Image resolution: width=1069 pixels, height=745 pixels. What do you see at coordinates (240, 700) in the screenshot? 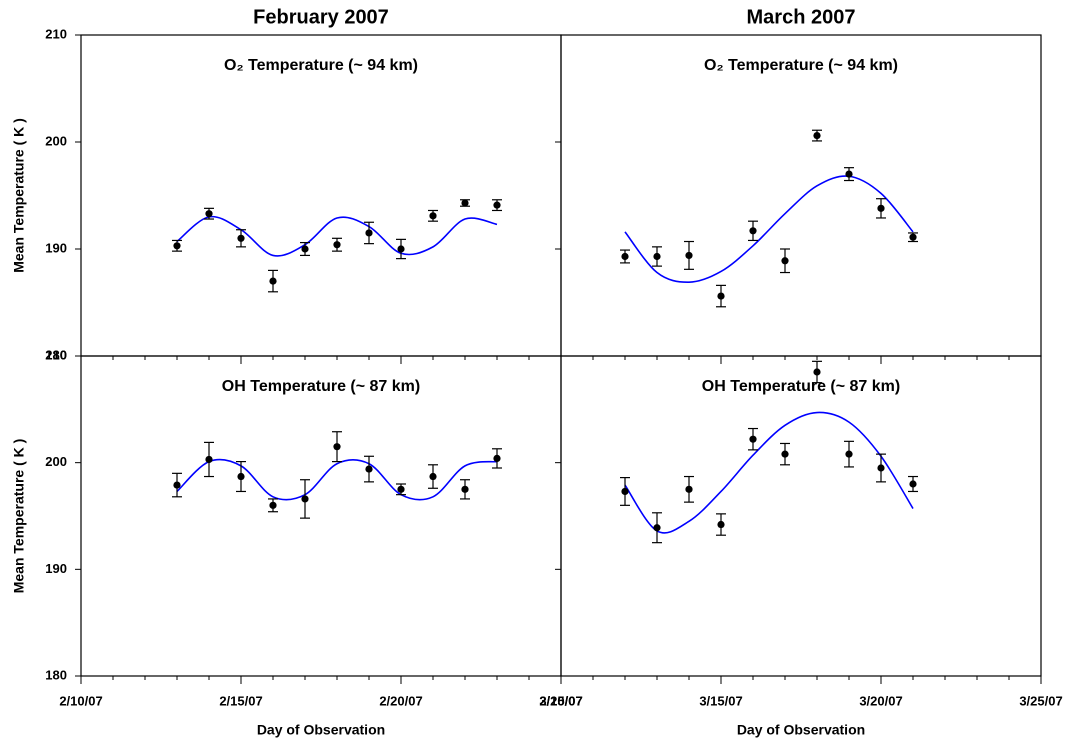
I see `x-tick-label: 2/15/07` at bounding box center [240, 700].